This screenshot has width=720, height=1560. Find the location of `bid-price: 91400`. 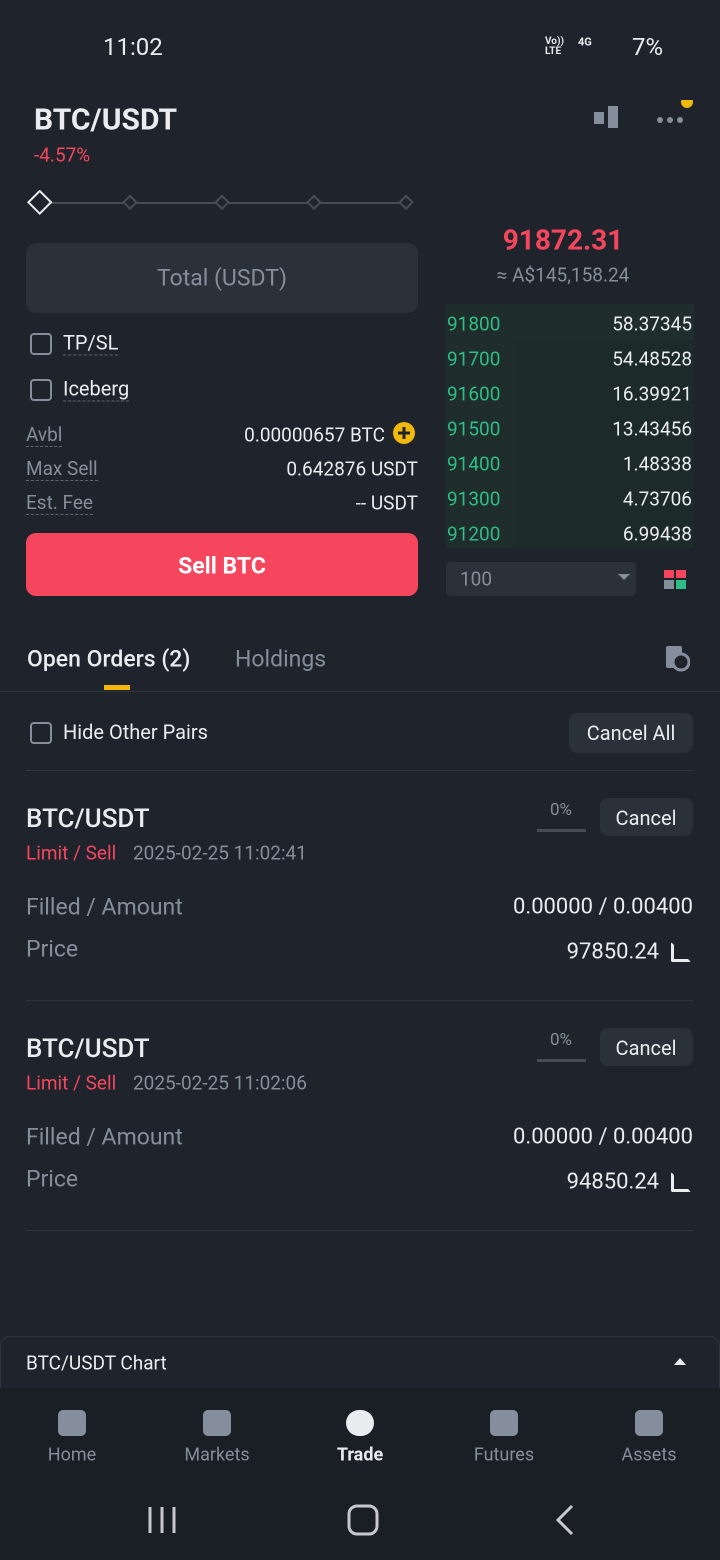

bid-price: 91400 is located at coordinates (474, 464).